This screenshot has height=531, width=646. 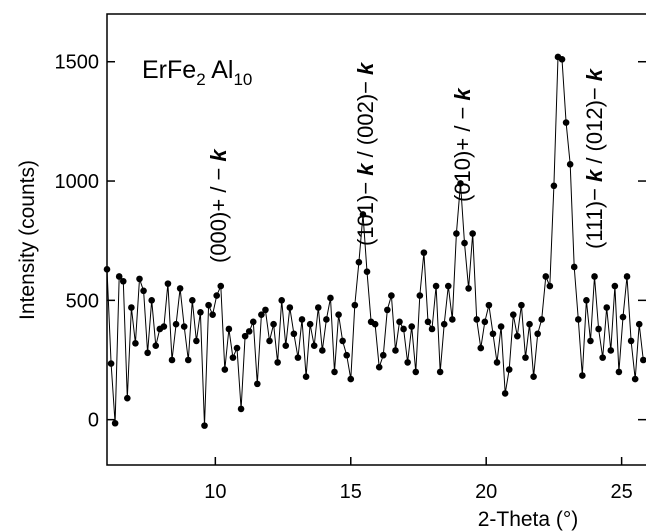 What do you see at coordinates (621, 492) in the screenshot?
I see `x-tick-label: 25` at bounding box center [621, 492].